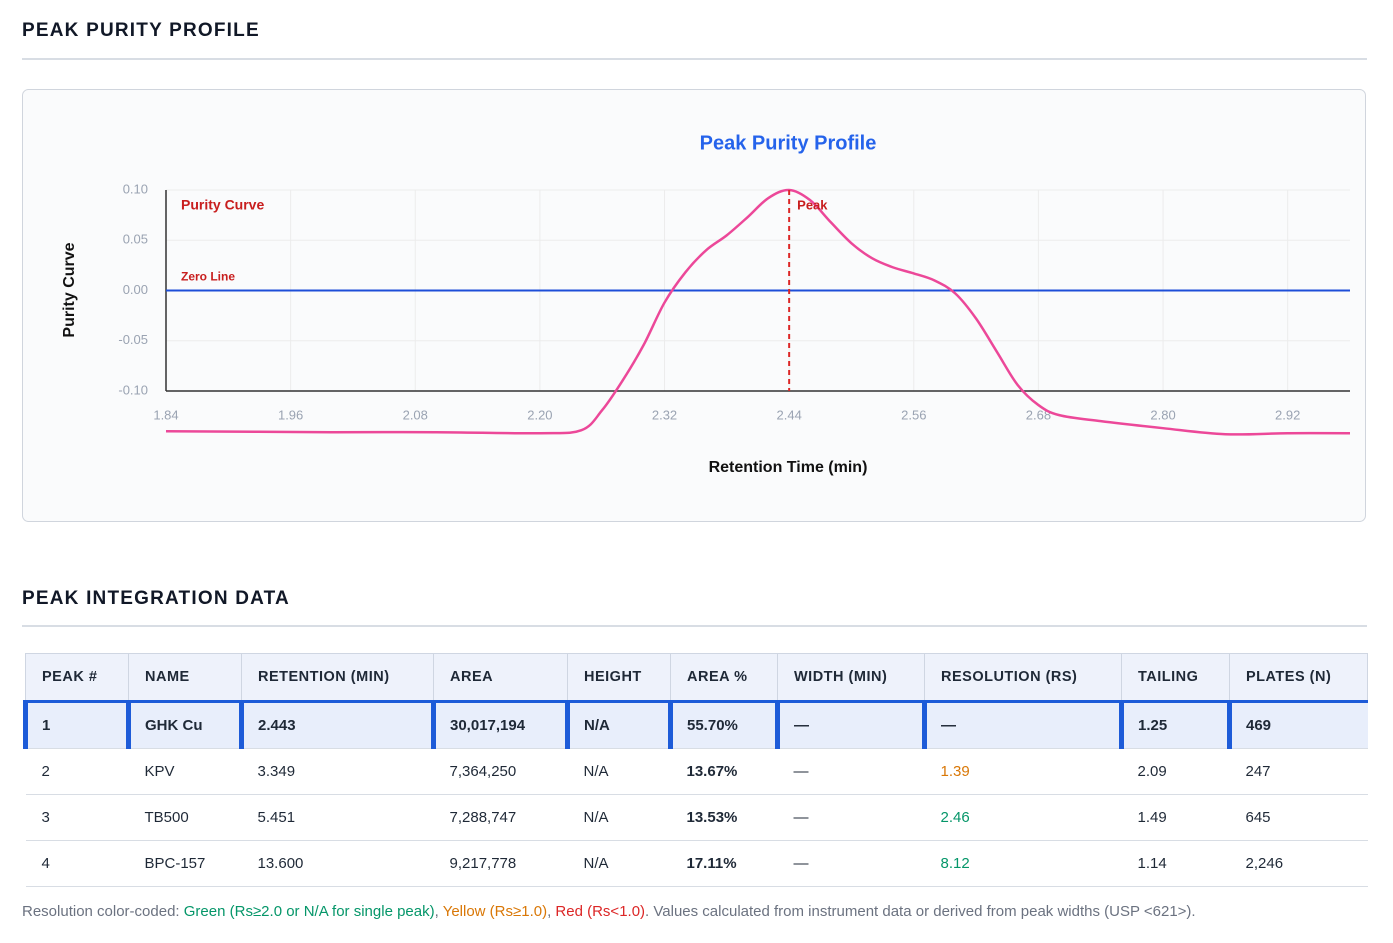  What do you see at coordinates (337, 677) in the screenshot?
I see `column-header: RETENTION (MIN)` at bounding box center [337, 677].